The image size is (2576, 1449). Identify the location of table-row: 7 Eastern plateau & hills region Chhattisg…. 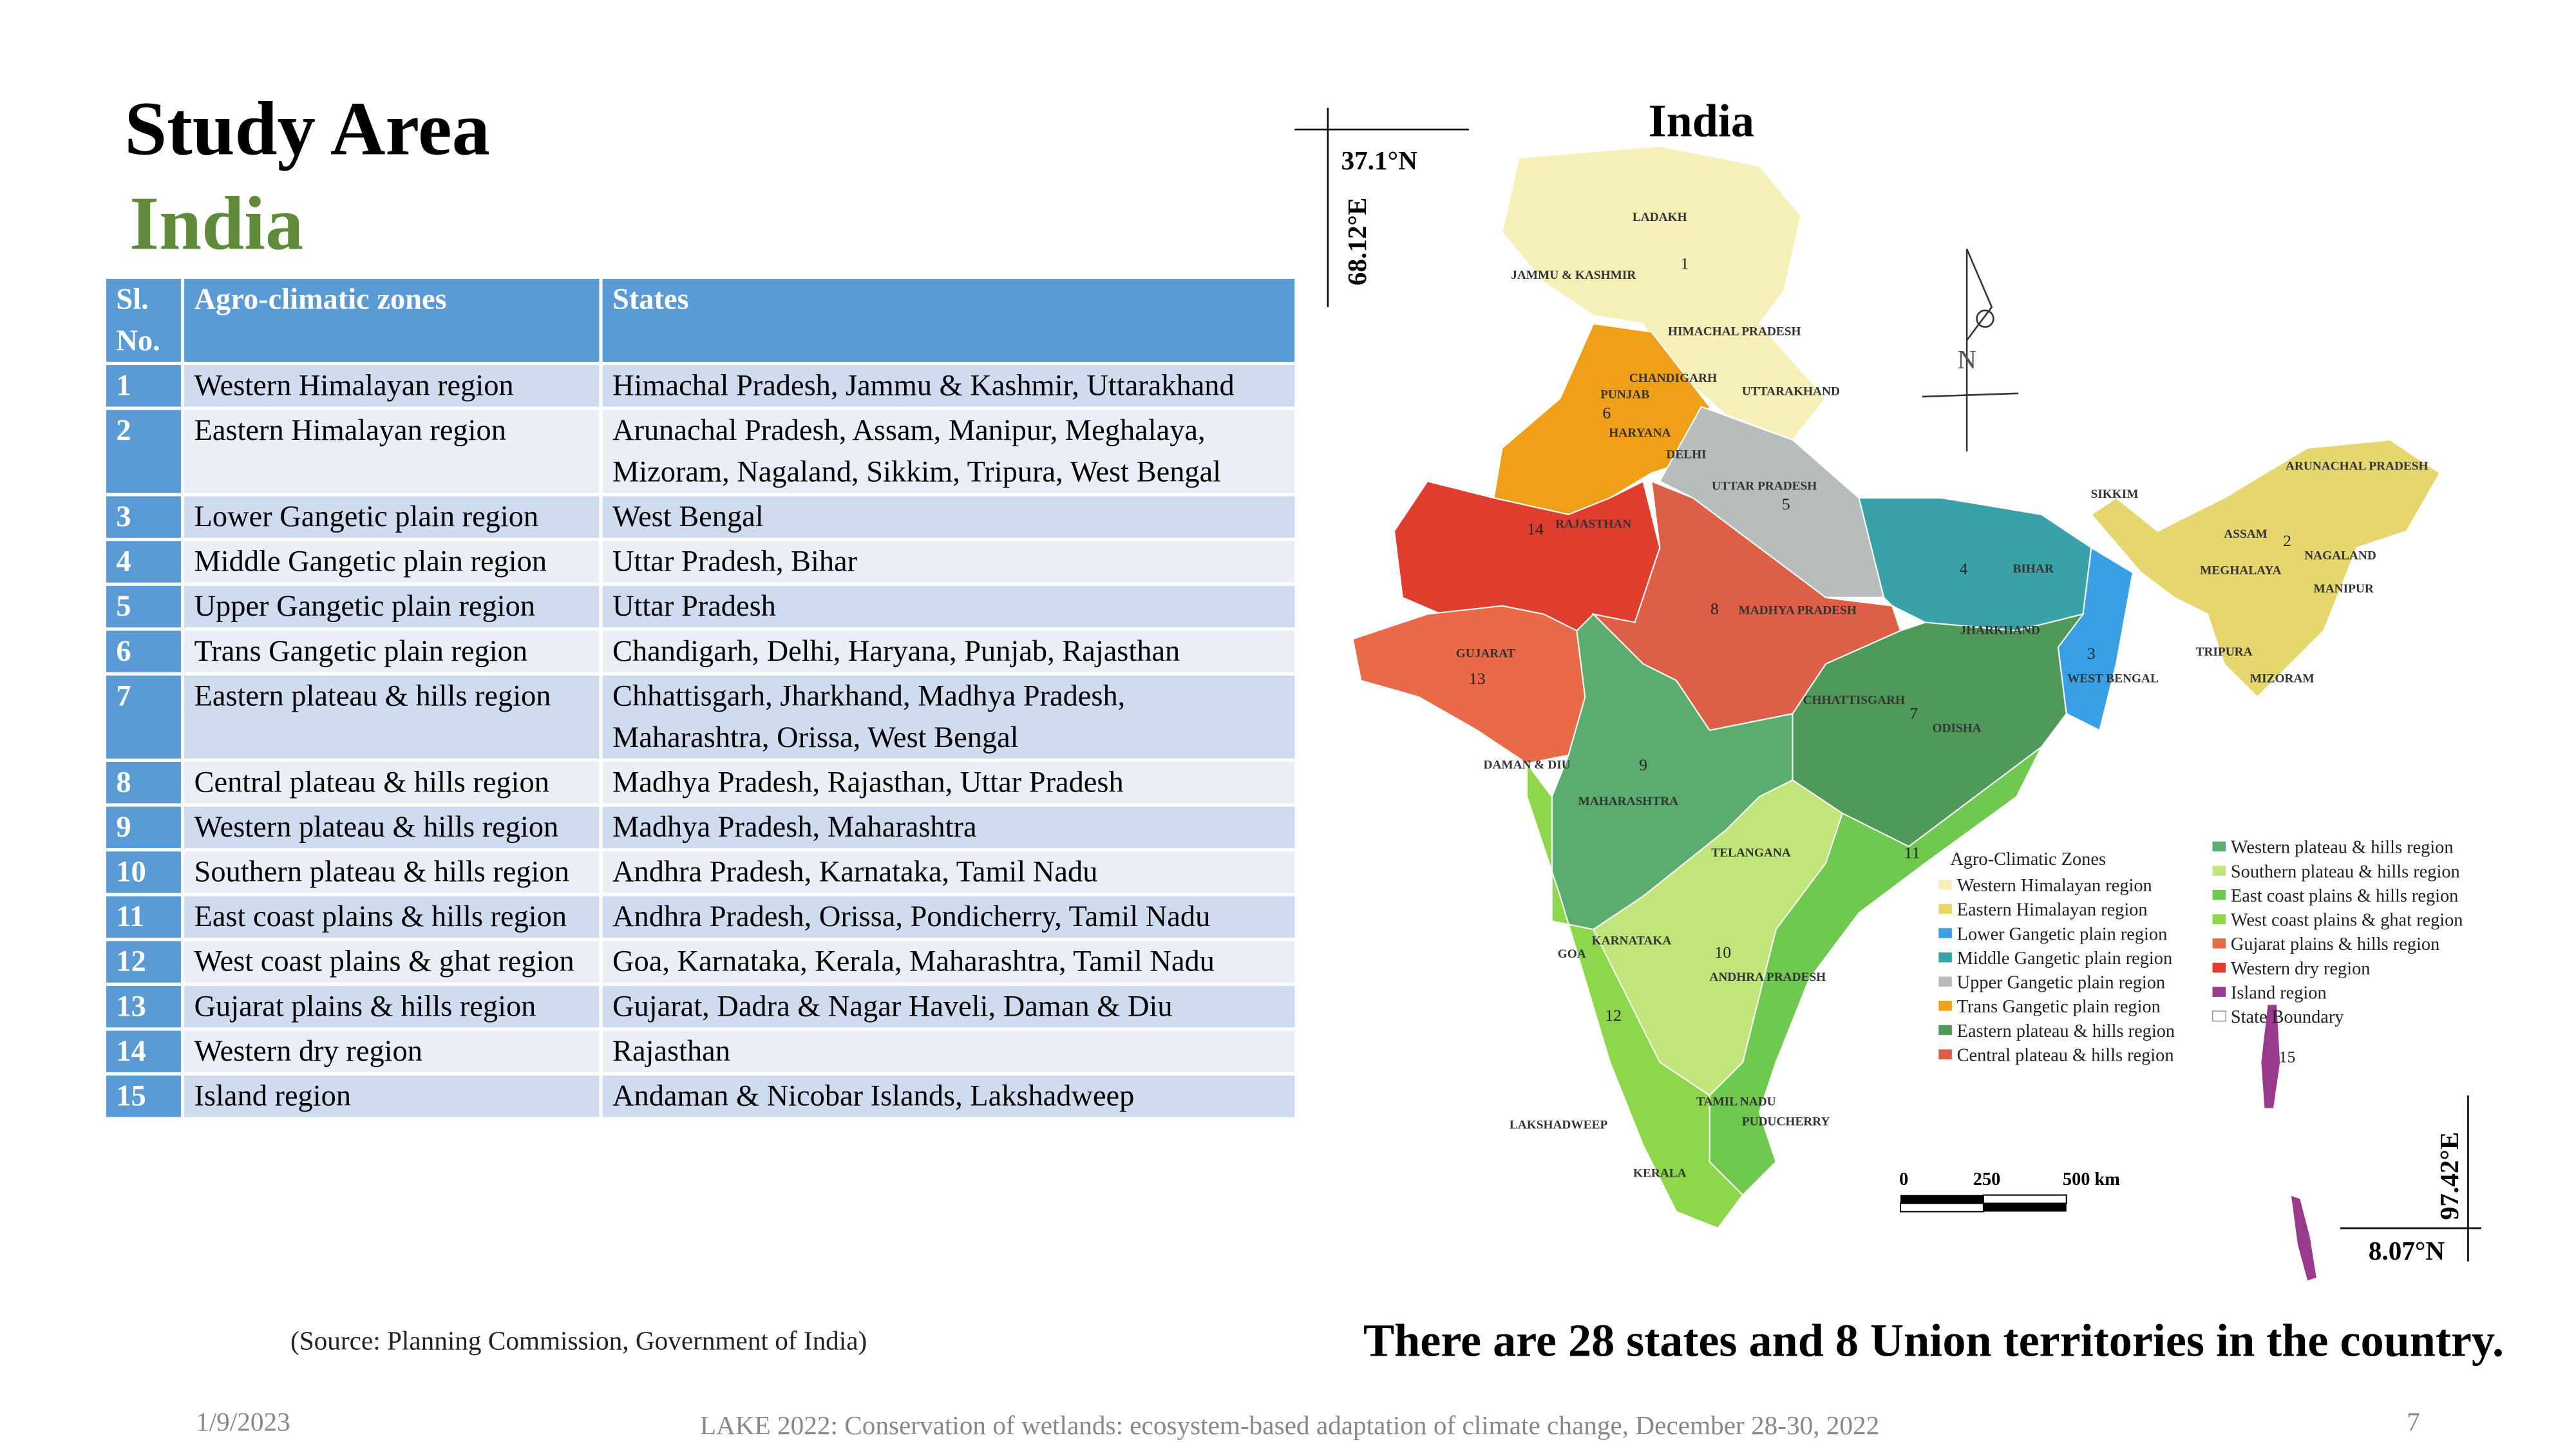
(700, 717).